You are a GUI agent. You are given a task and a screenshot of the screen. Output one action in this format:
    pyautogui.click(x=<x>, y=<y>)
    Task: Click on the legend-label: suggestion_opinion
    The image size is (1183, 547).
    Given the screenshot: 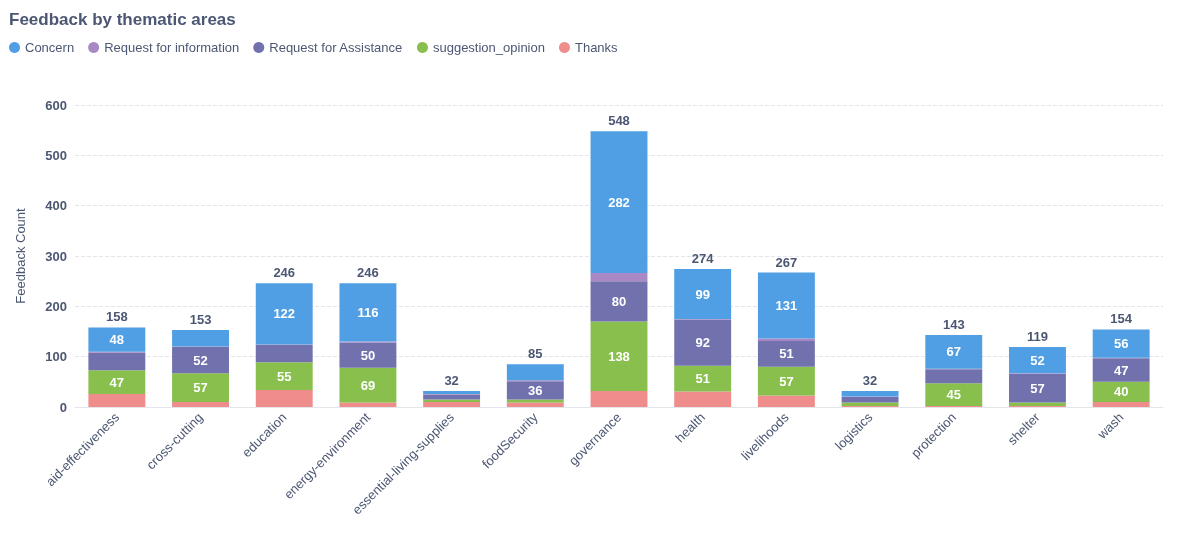 What is the action you would take?
    pyautogui.click(x=488, y=47)
    